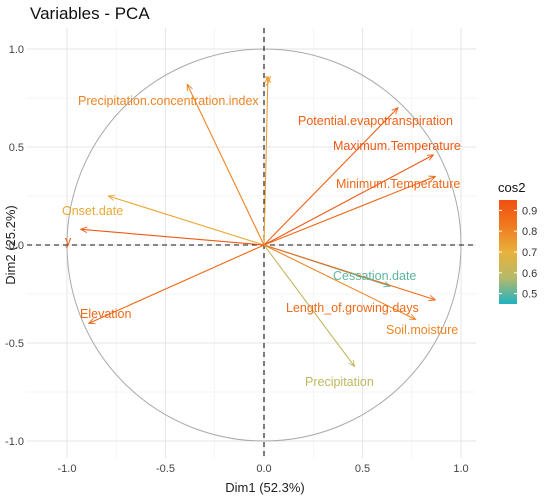  What do you see at coordinates (508, 252) in the screenshot?
I see `legend-color-bar` at bounding box center [508, 252].